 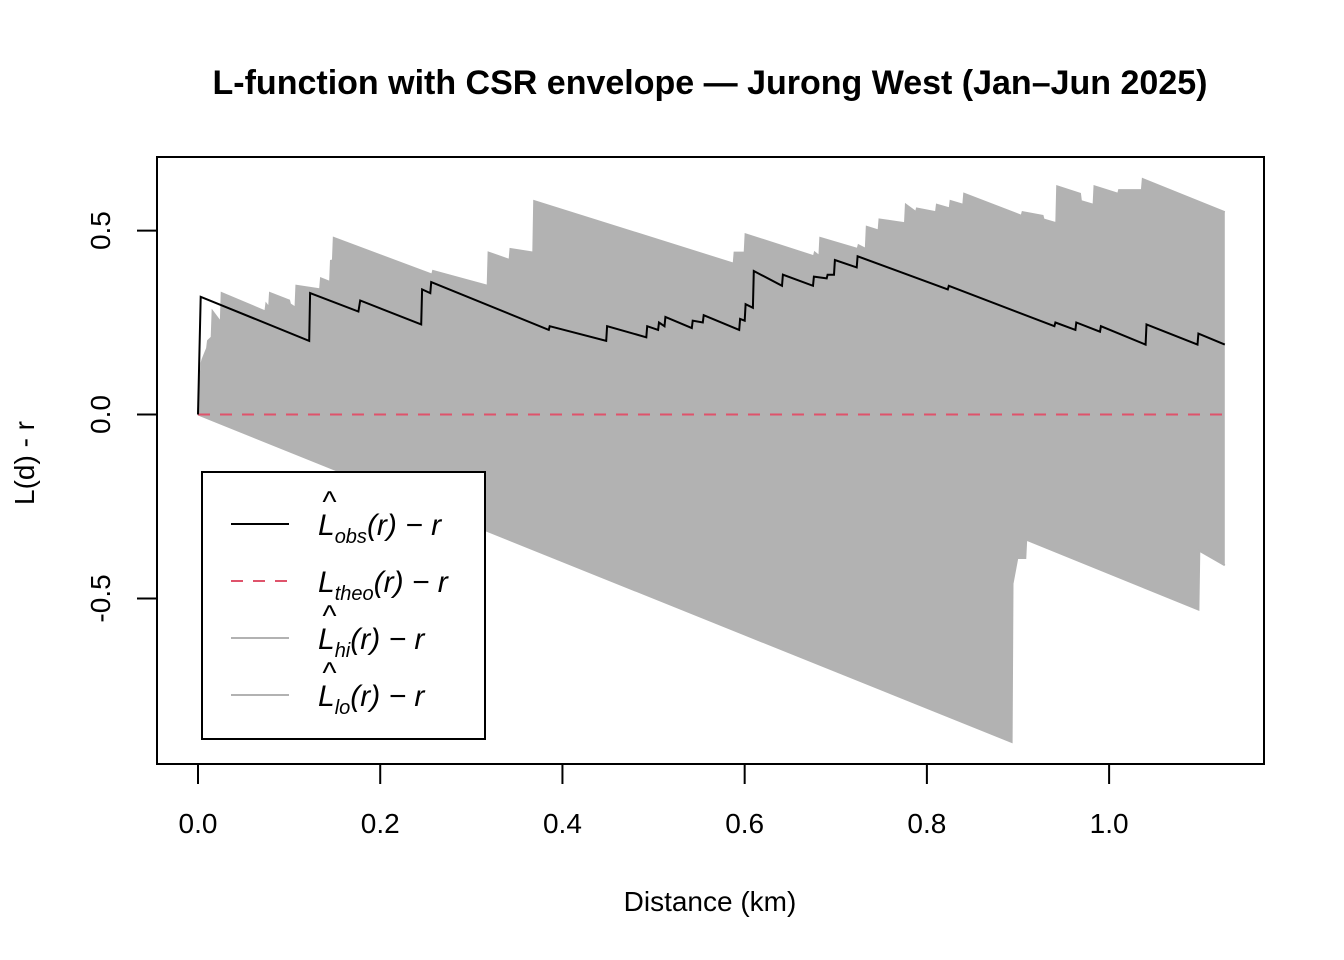 I want to click on x-axis-label: Distance (km), so click(x=710, y=901).